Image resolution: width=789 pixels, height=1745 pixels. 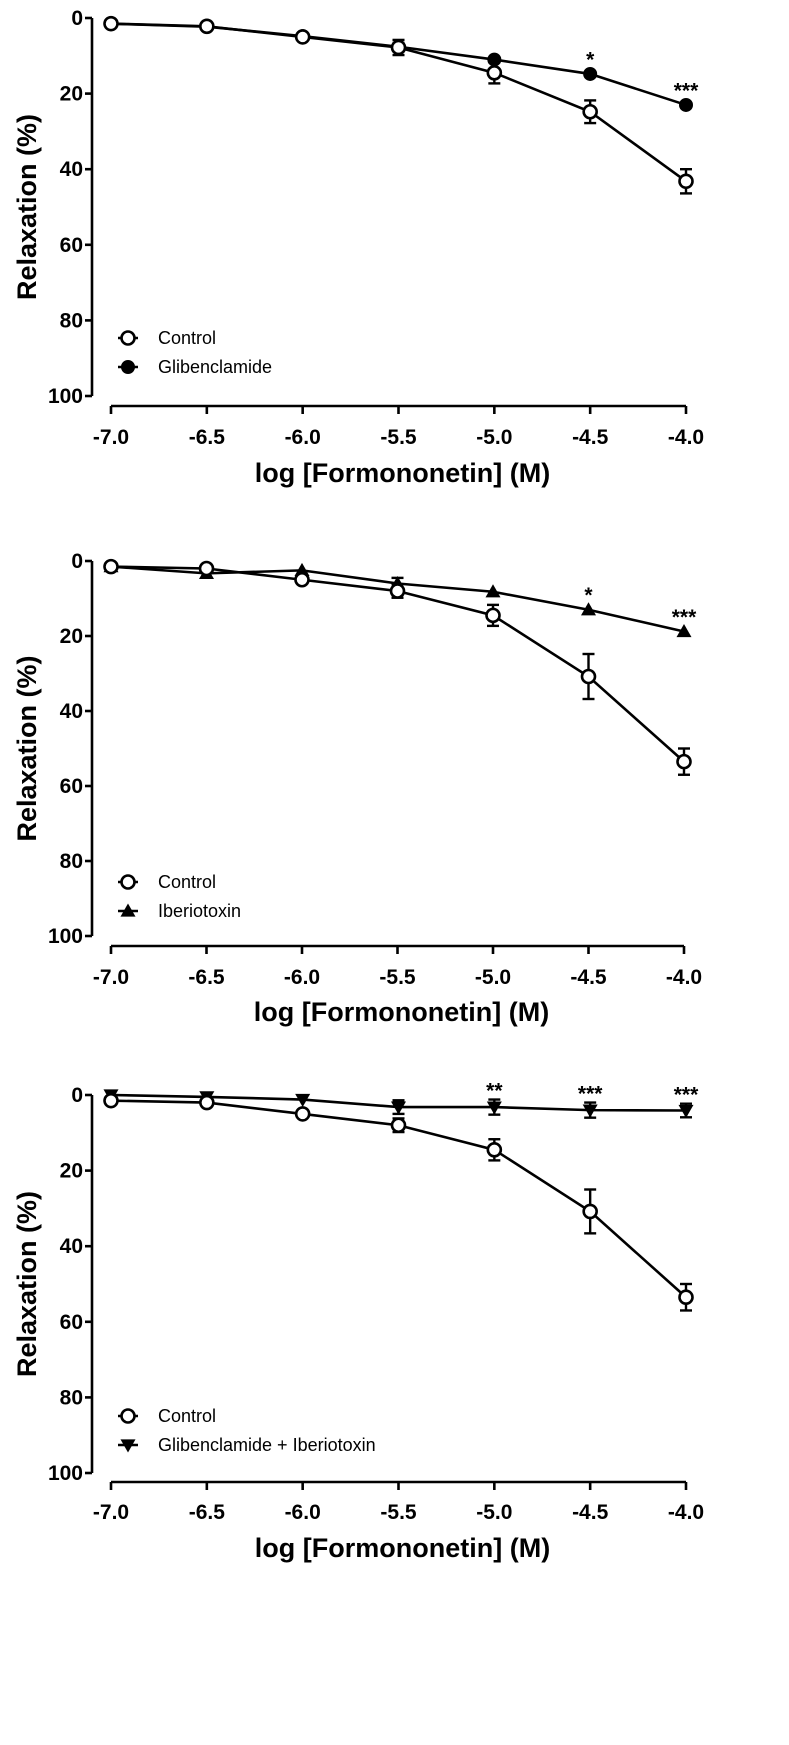 I want to click on series-line, so click(x=398, y=64).